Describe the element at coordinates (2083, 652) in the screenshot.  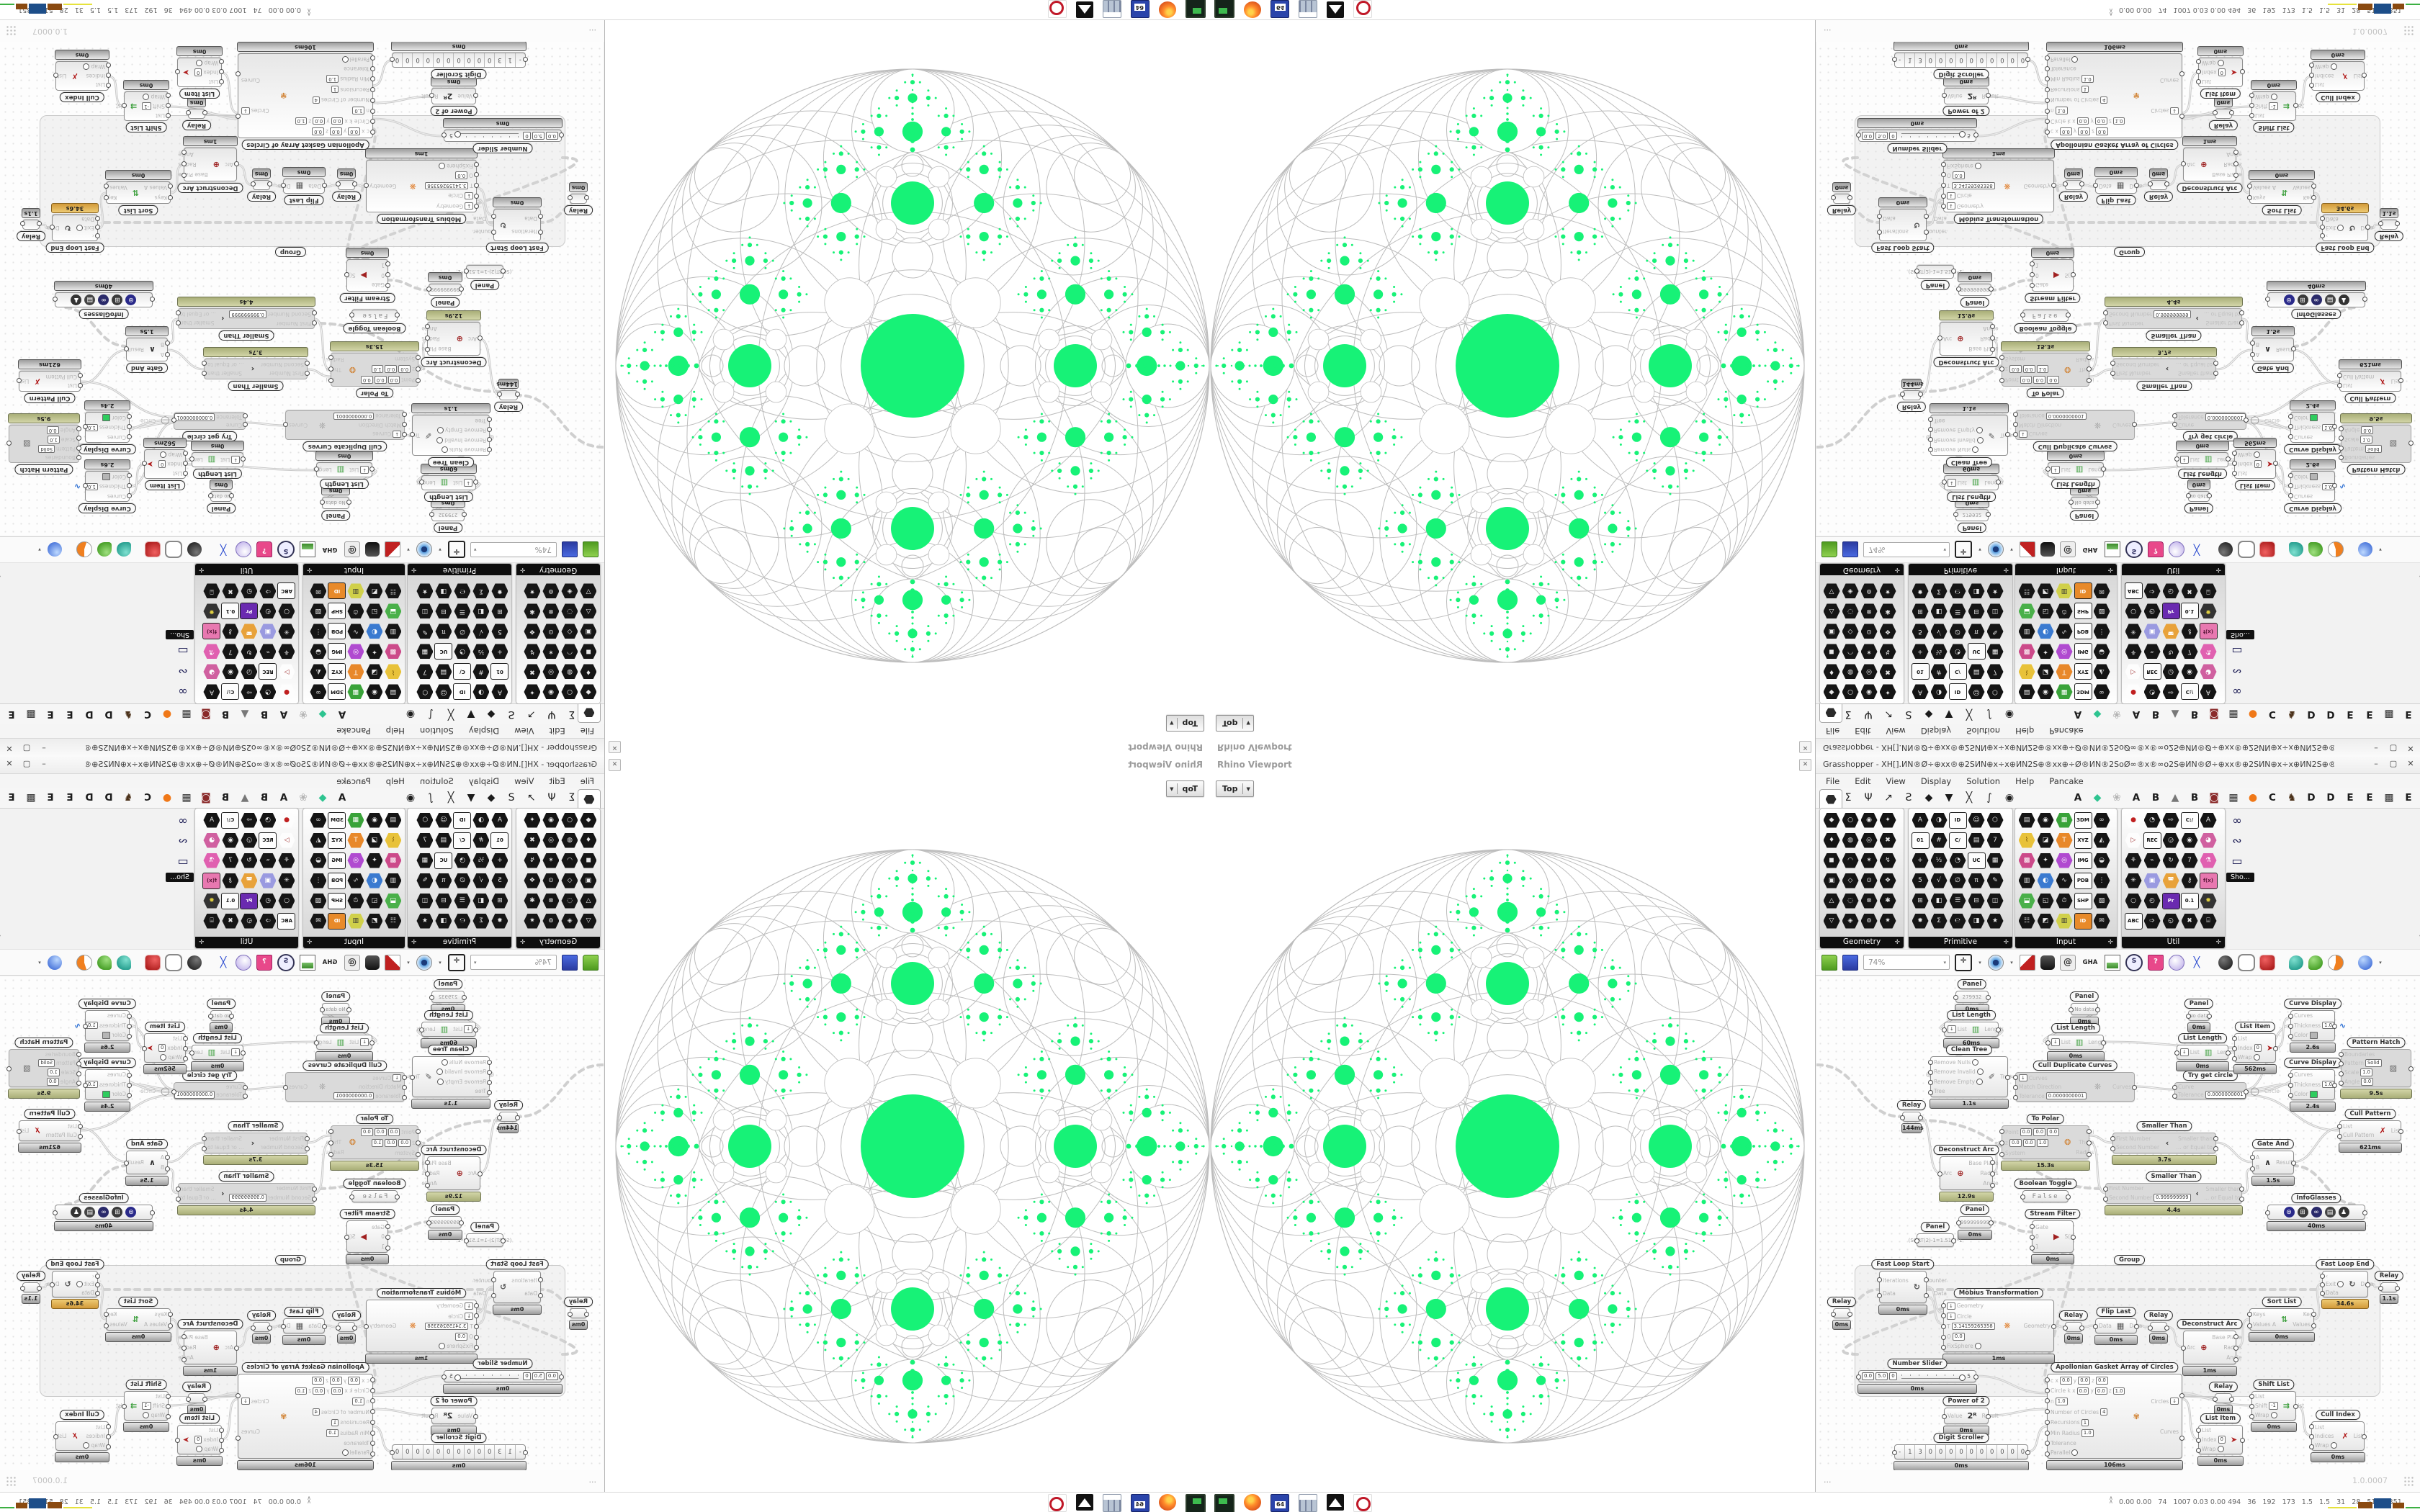
I see `palette-cell: IMG` at that location.